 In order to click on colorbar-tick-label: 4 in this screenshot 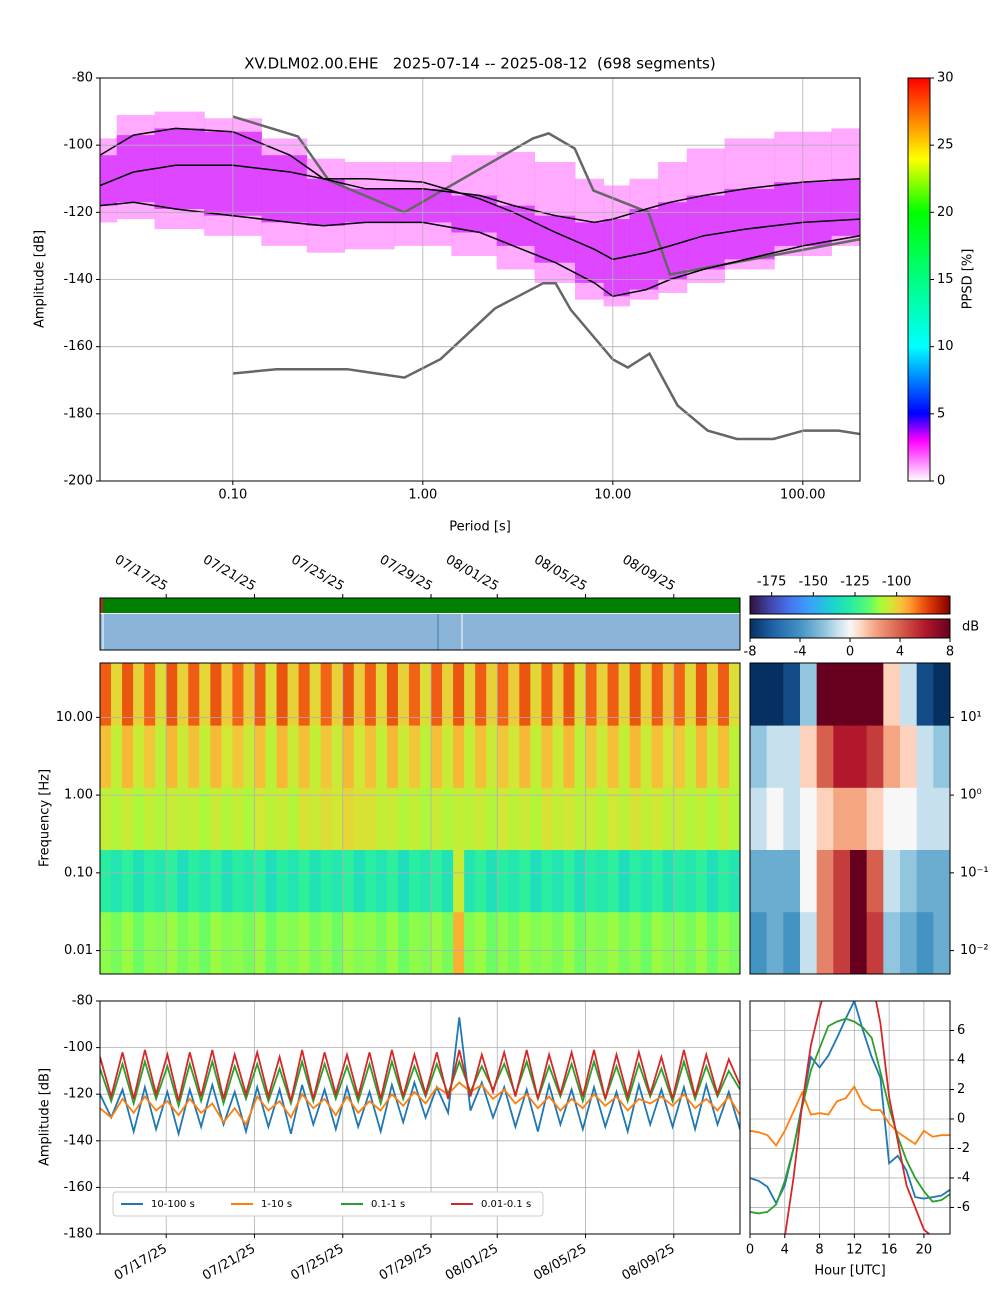, I will do `click(900, 652)`.